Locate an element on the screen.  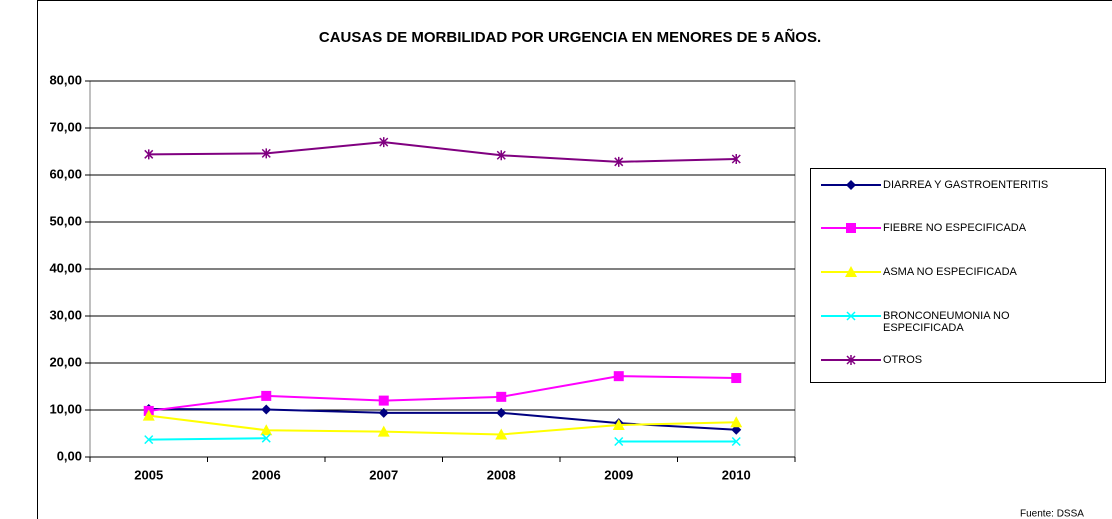
legend-label: BRONCONEUMONIA NO ESPECIFICADA is located at coordinates (946, 322).